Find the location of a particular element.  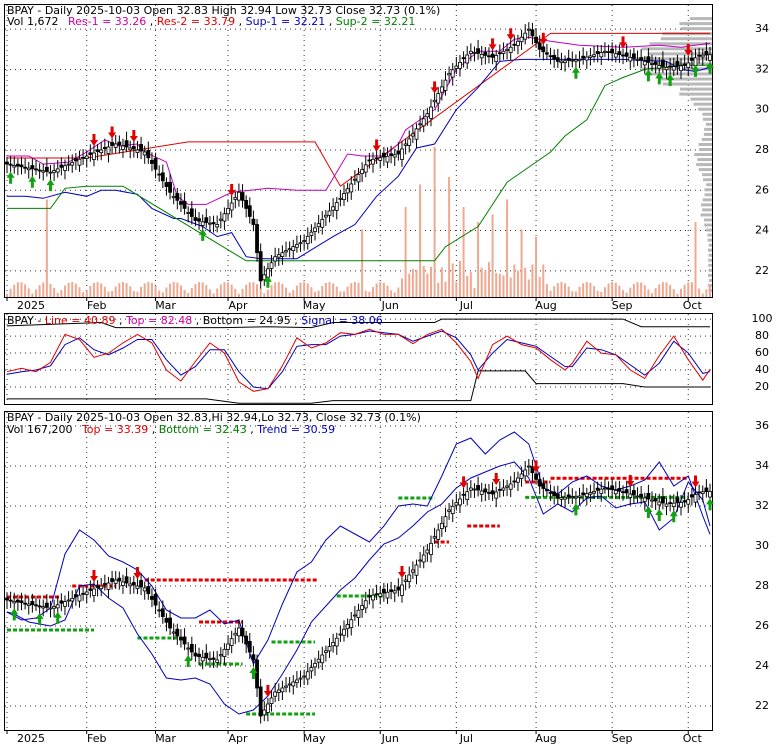

trend-bottom-label: Bottom = 32.43 is located at coordinates (203, 429).